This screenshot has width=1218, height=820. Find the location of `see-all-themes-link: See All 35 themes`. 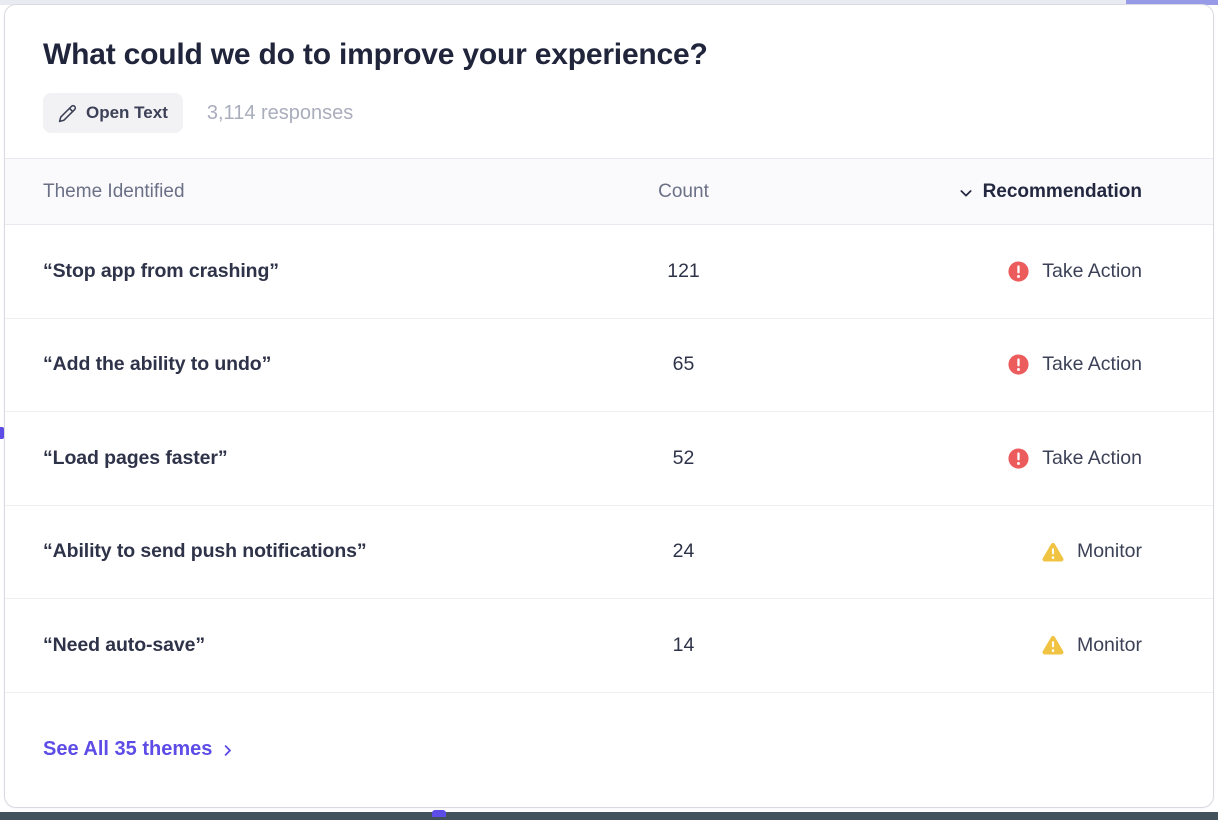

see-all-themes-link: See All 35 themes is located at coordinates (139, 749).